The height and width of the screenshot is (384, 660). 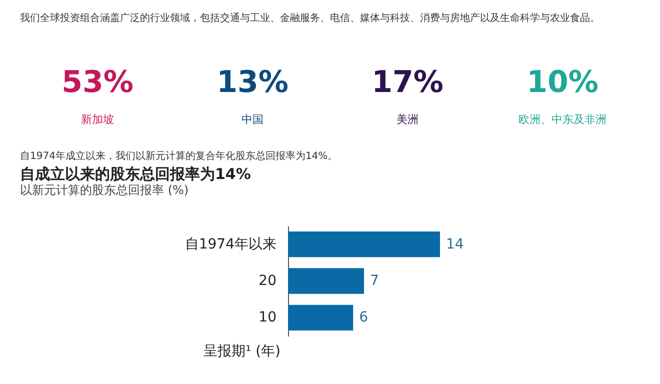 I want to click on y-tick-label: 自1974年以来, so click(x=230, y=244).